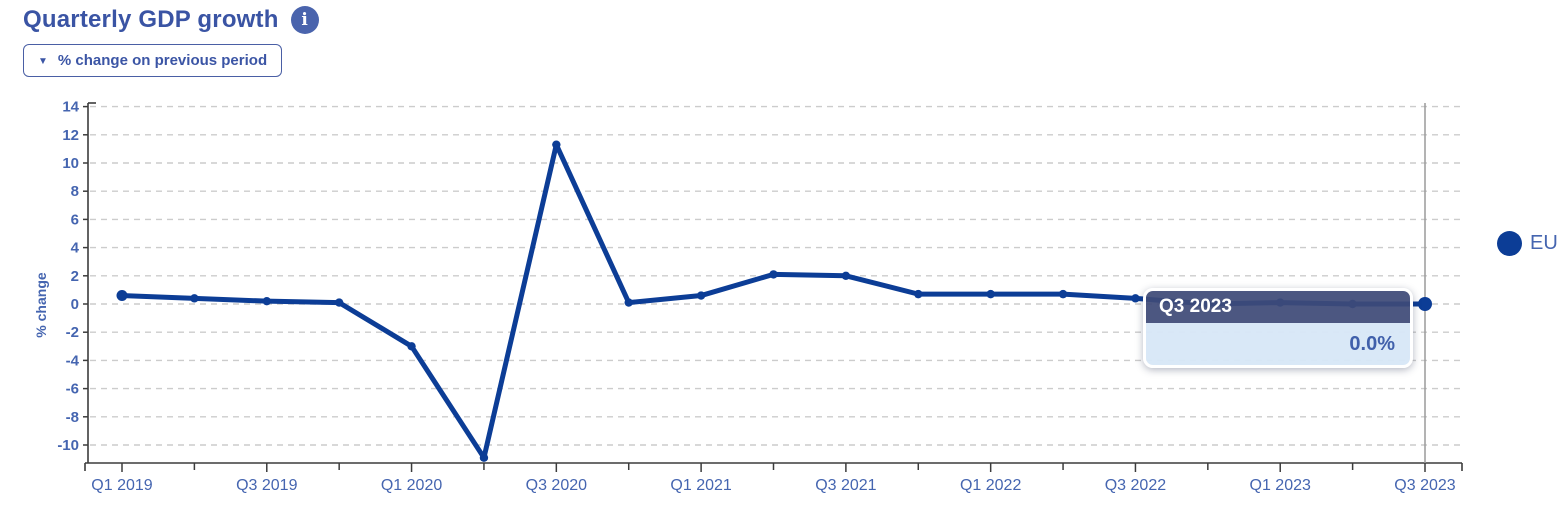  What do you see at coordinates (1424, 485) in the screenshot?
I see `x-tick-label: Q3 2023` at bounding box center [1424, 485].